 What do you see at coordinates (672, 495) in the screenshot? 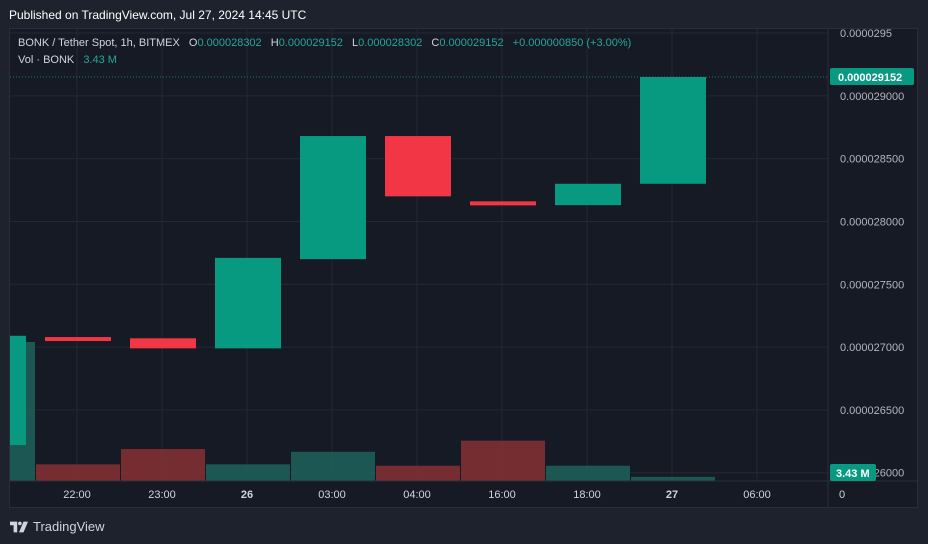
I see `x-tick-label: 27` at bounding box center [672, 495].